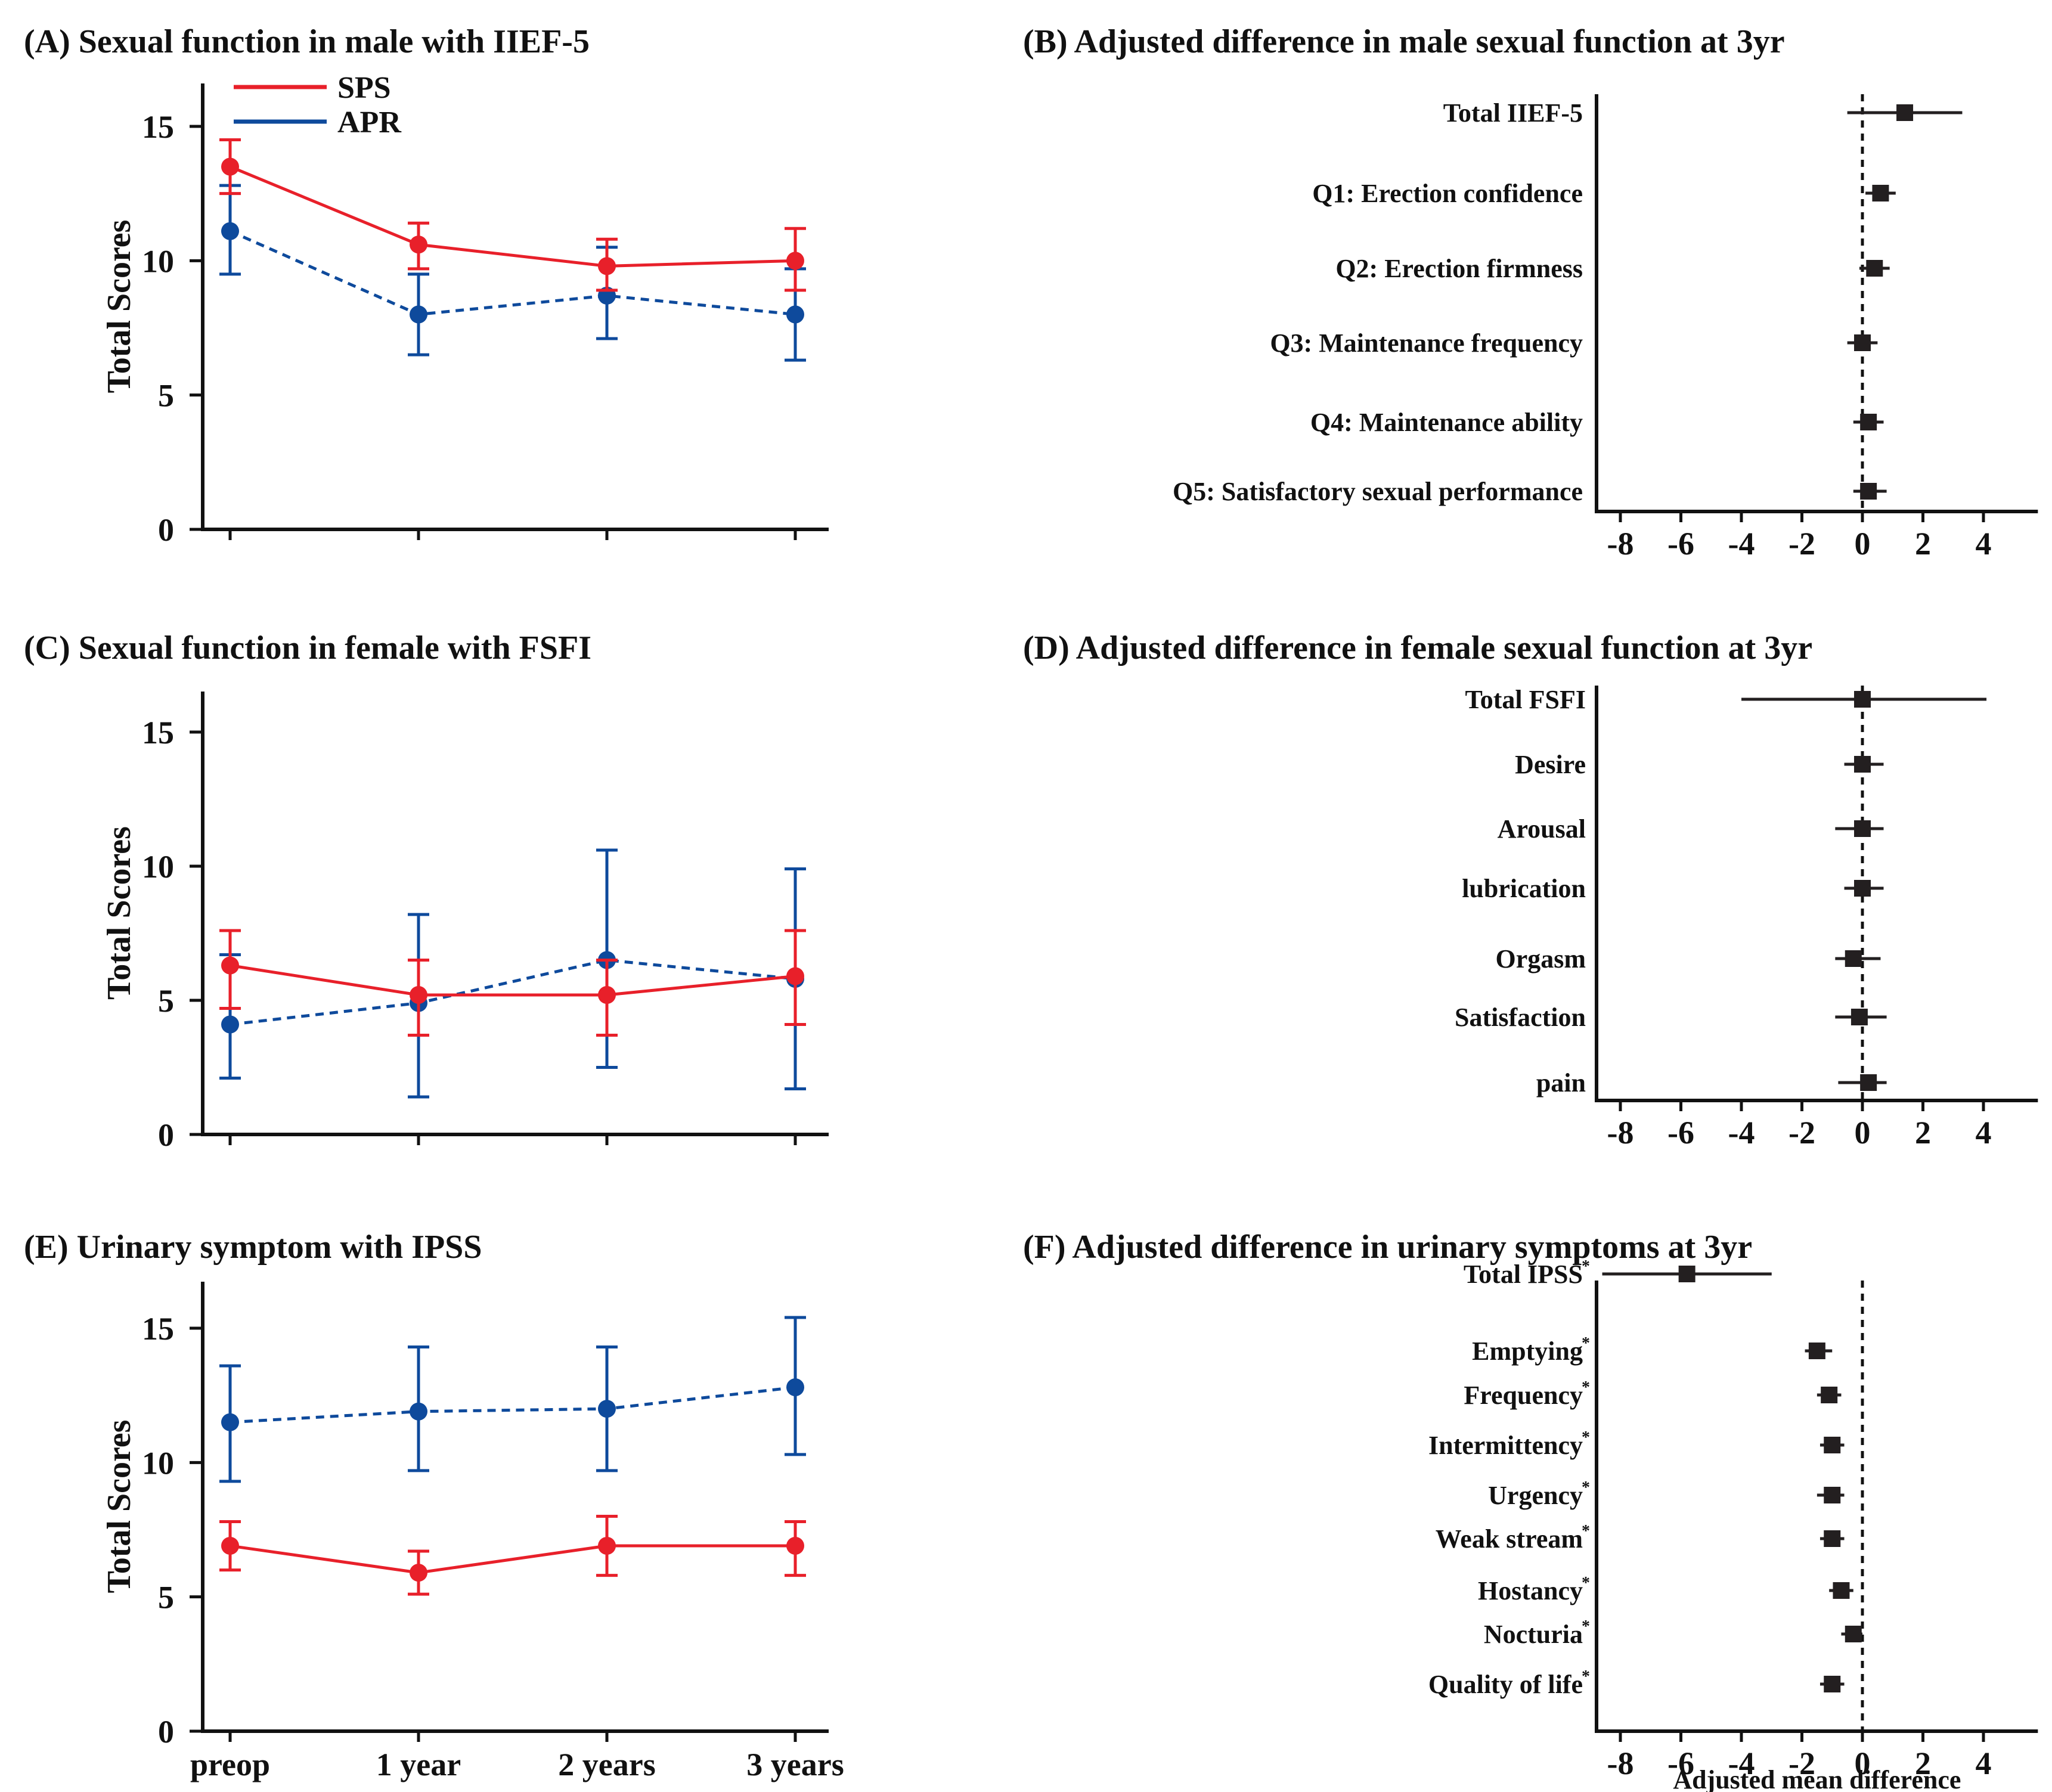  I want to click on forest-row: Intermittency*, so click(1636, 1444).